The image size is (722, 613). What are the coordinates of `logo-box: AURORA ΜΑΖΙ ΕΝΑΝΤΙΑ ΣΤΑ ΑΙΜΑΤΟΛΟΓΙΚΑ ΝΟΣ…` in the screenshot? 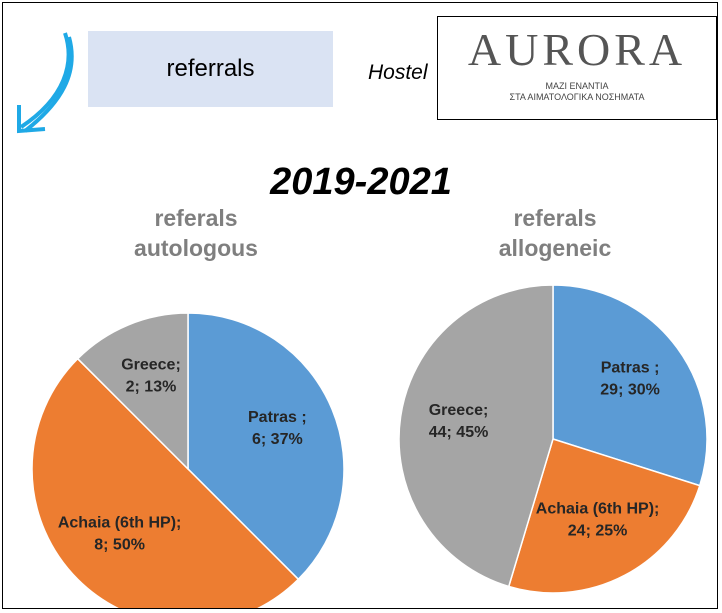 It's located at (577, 68).